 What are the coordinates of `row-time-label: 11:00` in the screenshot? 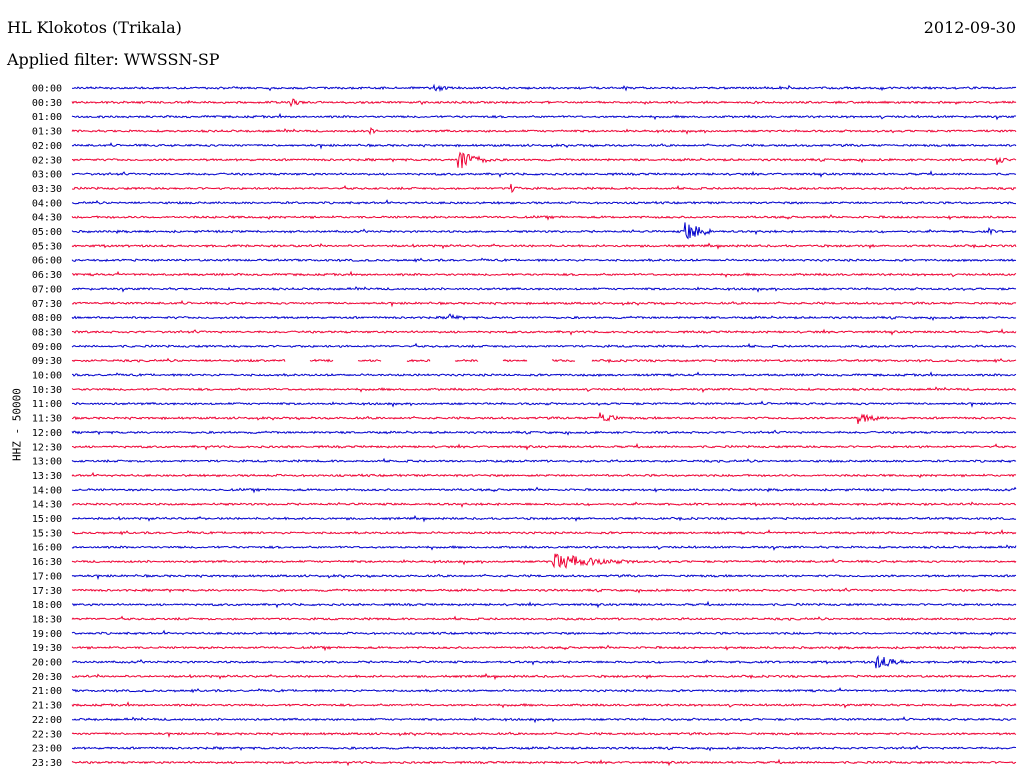 It's located at (47, 404).